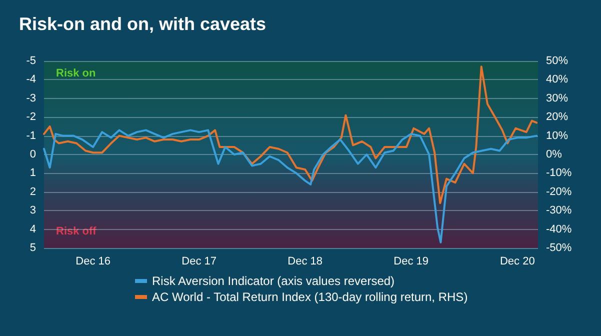 This screenshot has width=601, height=336. Describe the element at coordinates (557, 98) in the screenshot. I see `y2-tick-label: 30%` at that location.